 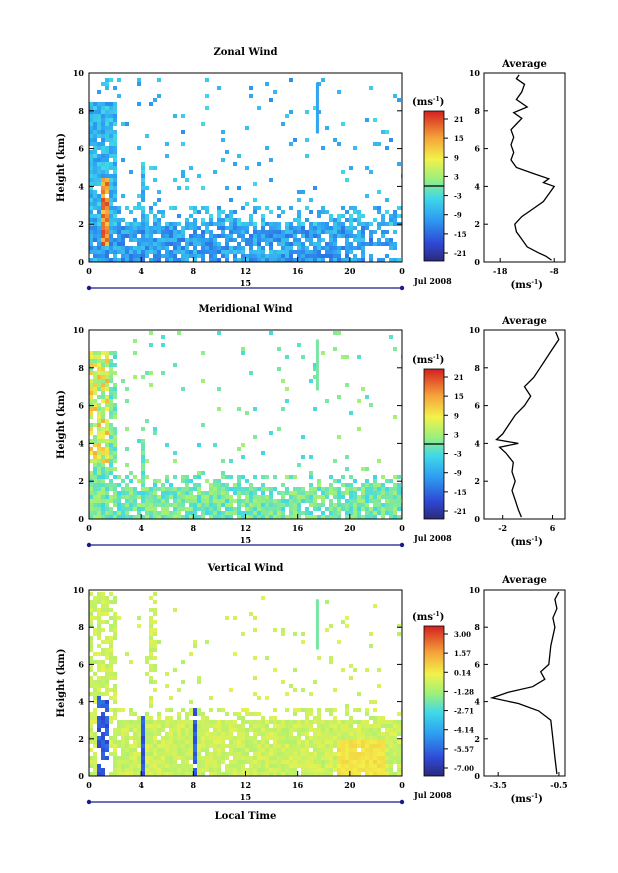 I want to click on y-tick-label: 0, so click(x=81, y=262).